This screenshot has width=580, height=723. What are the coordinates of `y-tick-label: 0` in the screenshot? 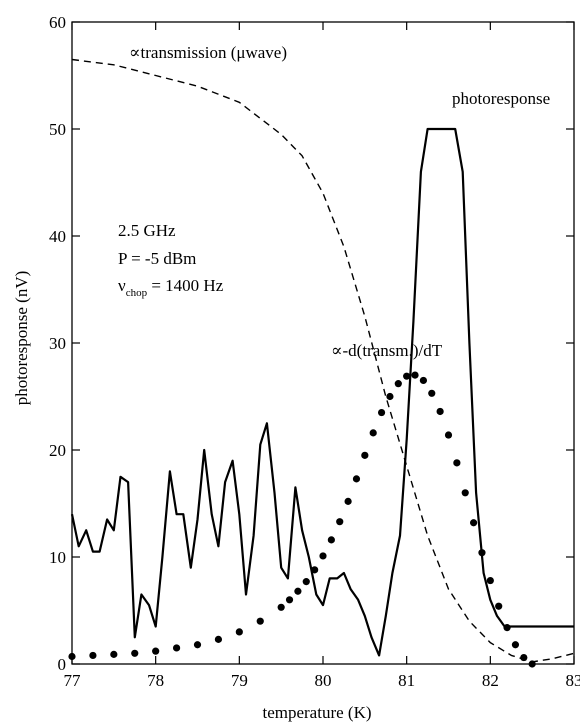 It's located at (62, 664).